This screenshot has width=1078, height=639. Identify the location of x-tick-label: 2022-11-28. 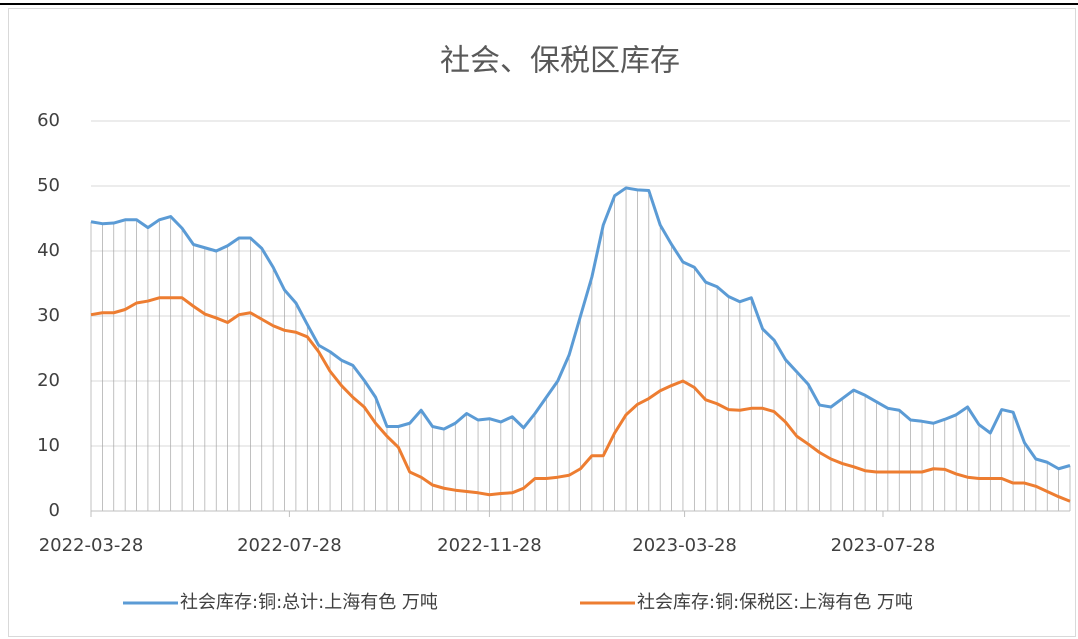
(489, 545).